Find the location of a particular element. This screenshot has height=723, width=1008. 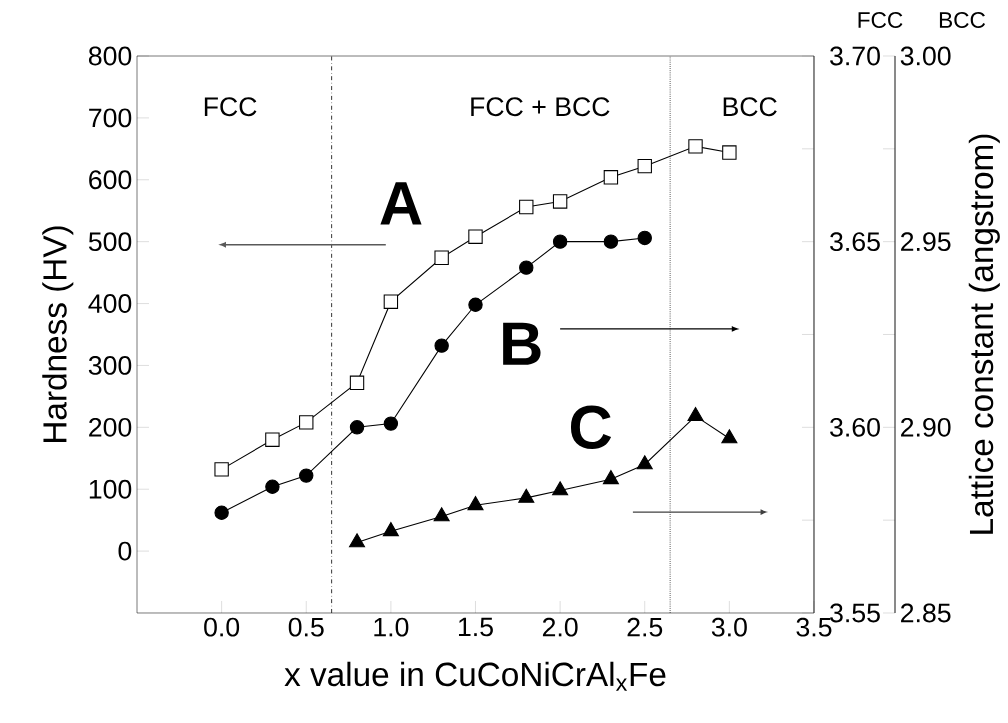

x-tick-label: 0.0 is located at coordinates (222, 627).